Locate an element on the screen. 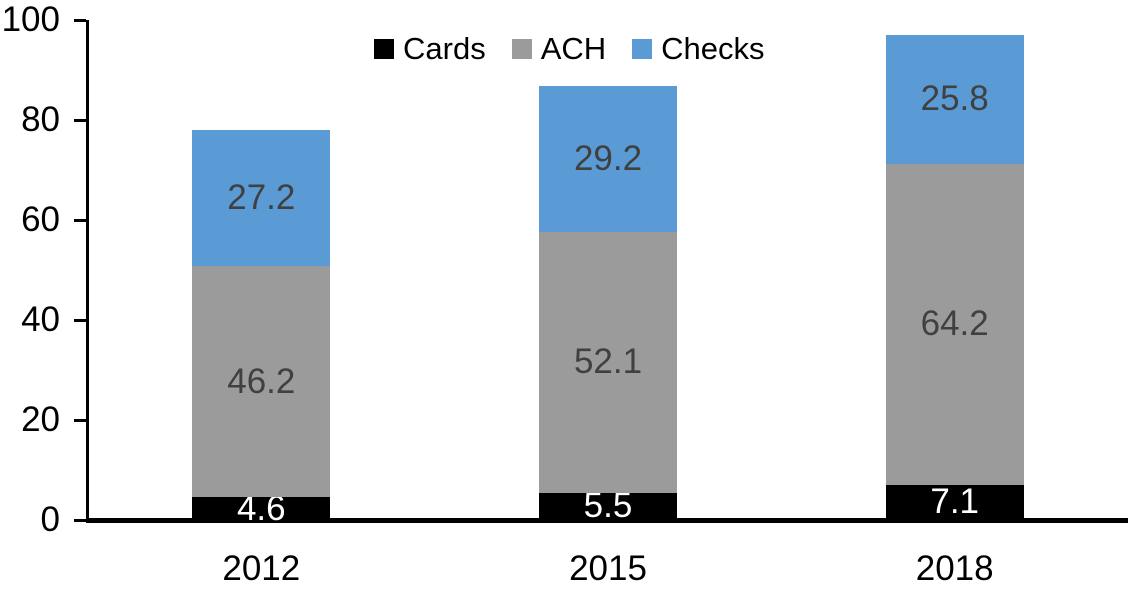 This screenshot has width=1134, height=599. x-axis-label-2018: 2018 is located at coordinates (954, 568).